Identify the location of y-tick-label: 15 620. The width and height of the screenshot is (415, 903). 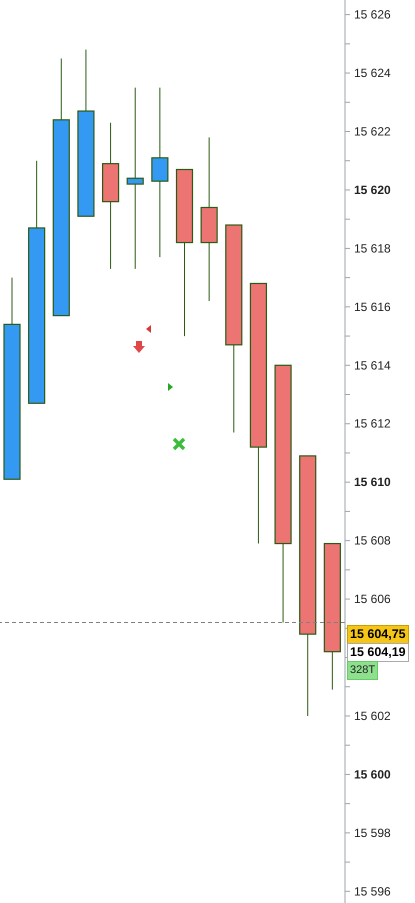
(373, 189).